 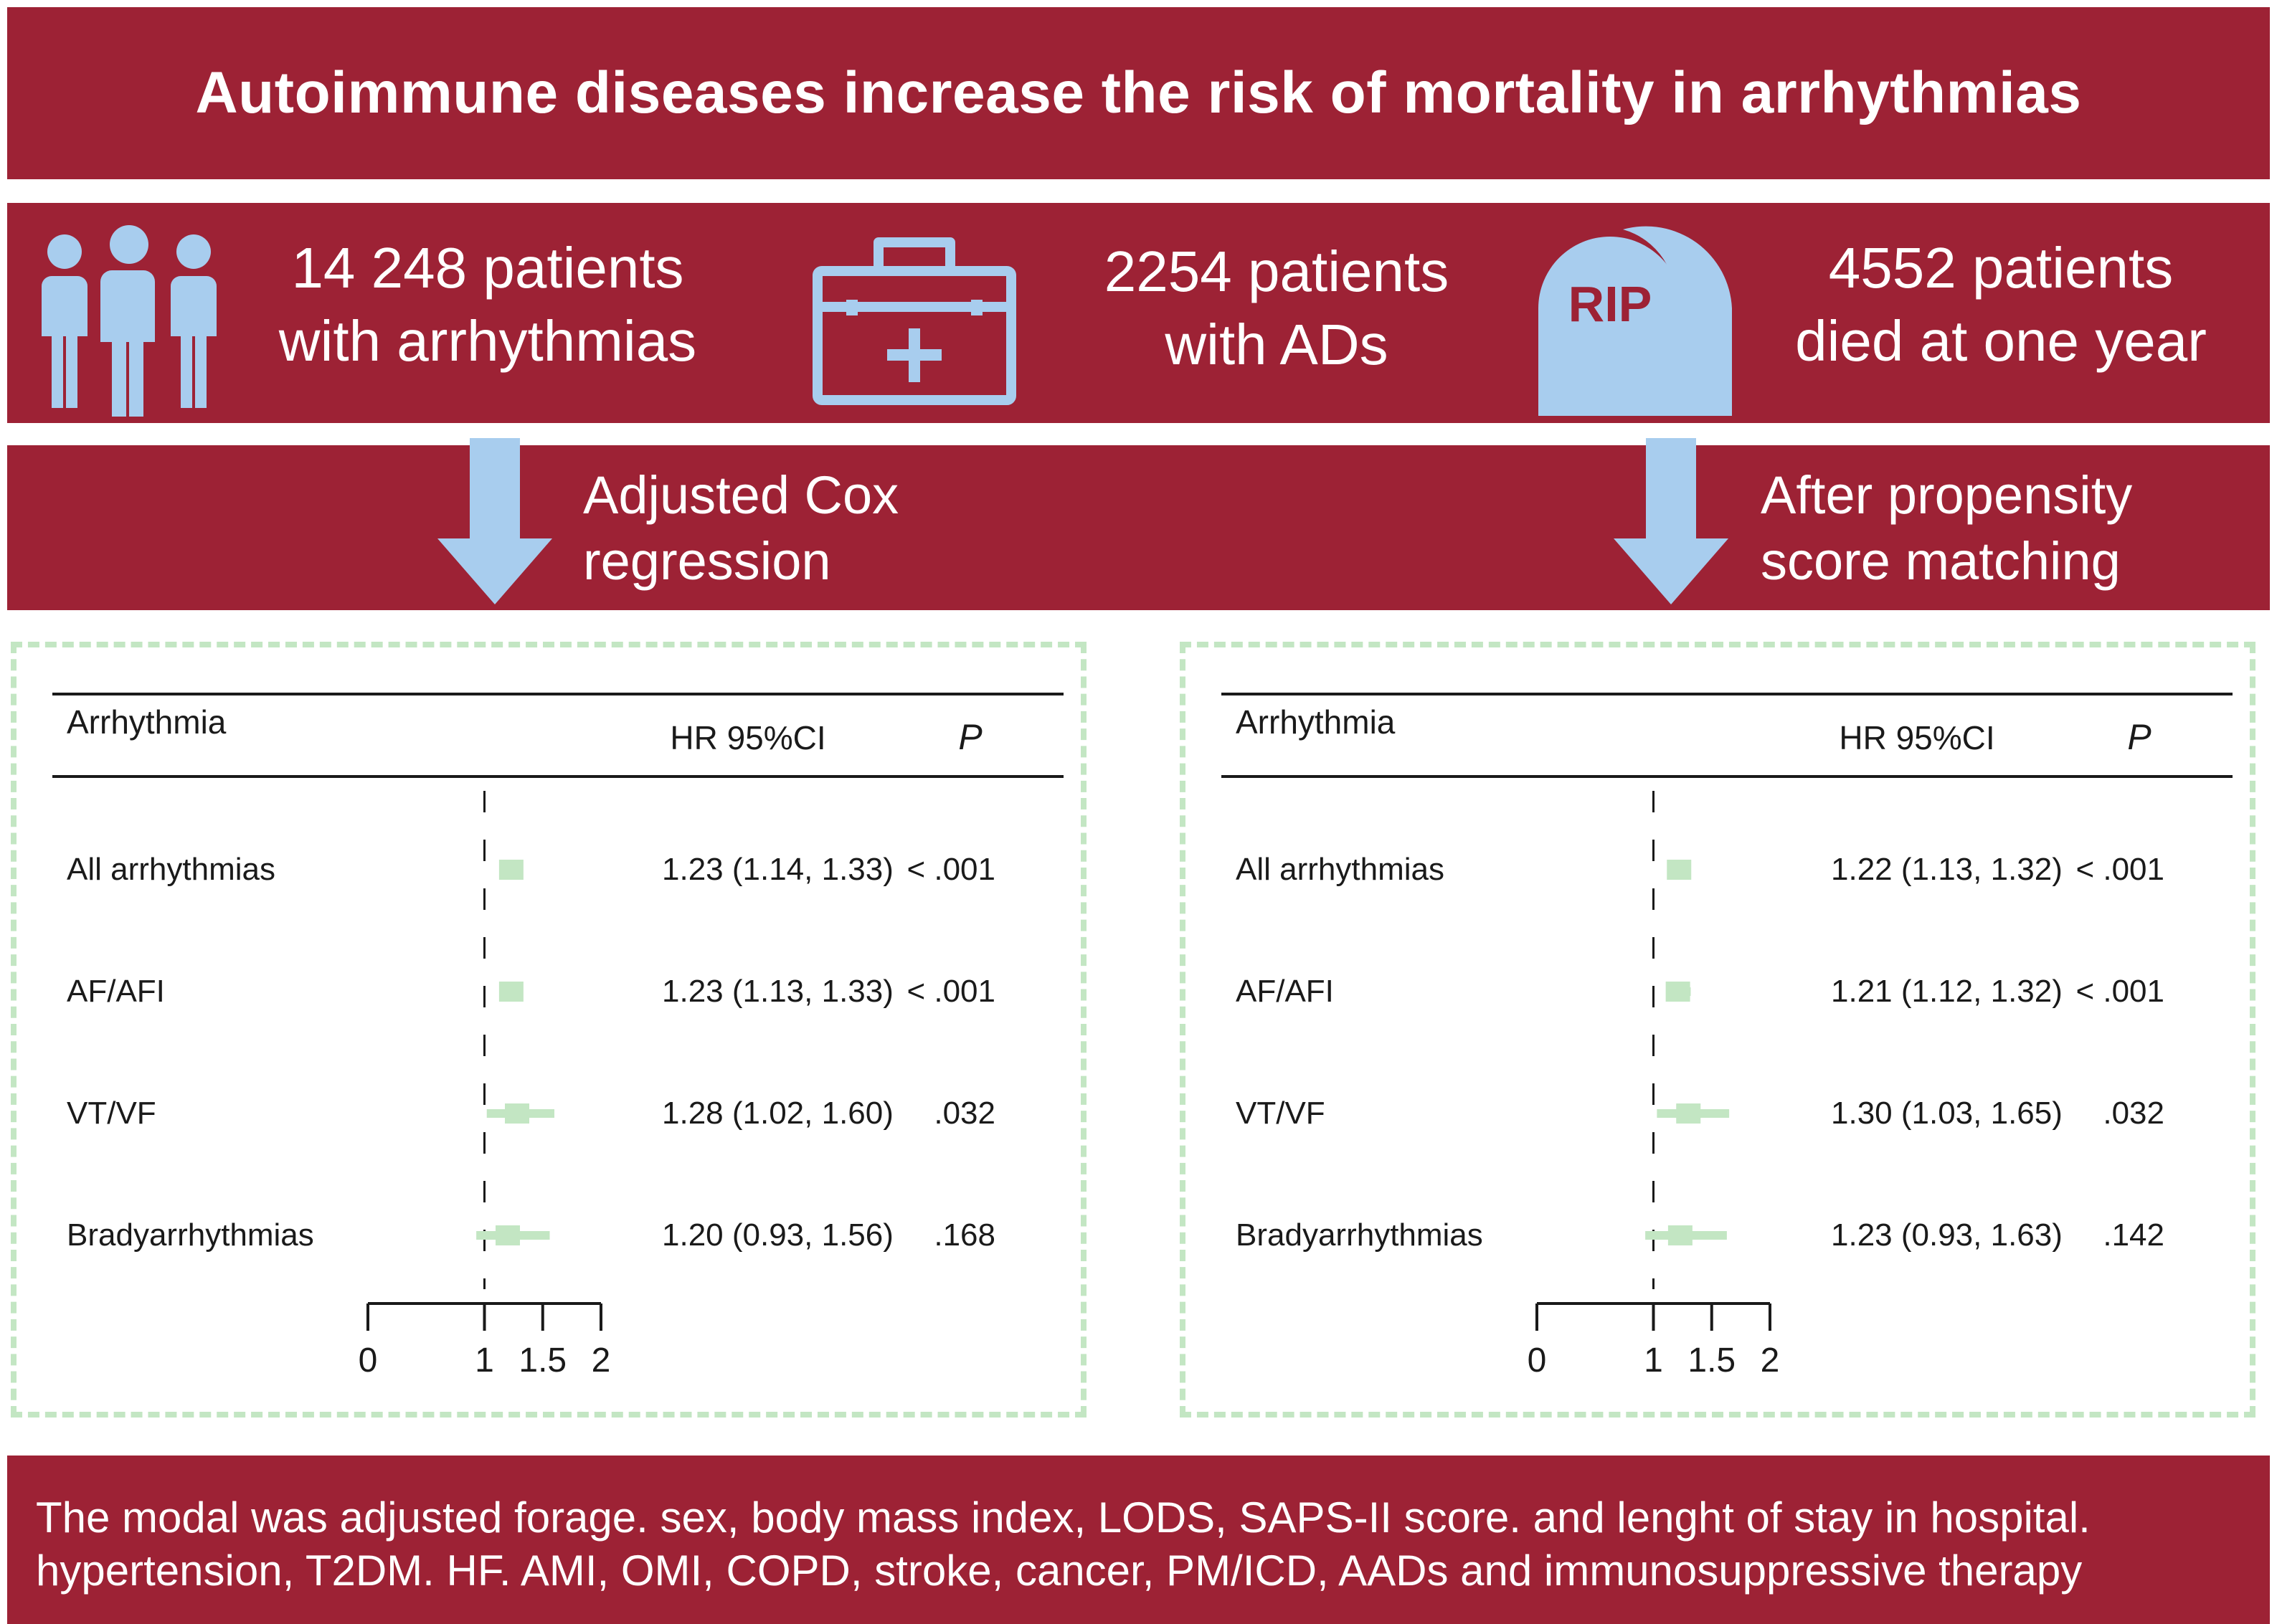 What do you see at coordinates (741, 528) in the screenshot?
I see `method-cox-label: Adjusted Cox regression` at bounding box center [741, 528].